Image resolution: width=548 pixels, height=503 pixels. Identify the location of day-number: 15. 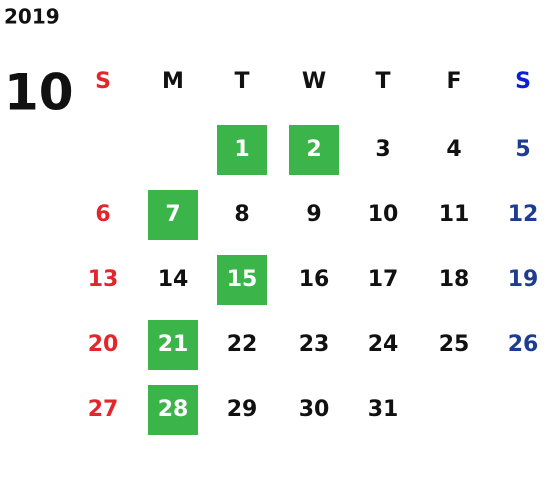
(242, 279).